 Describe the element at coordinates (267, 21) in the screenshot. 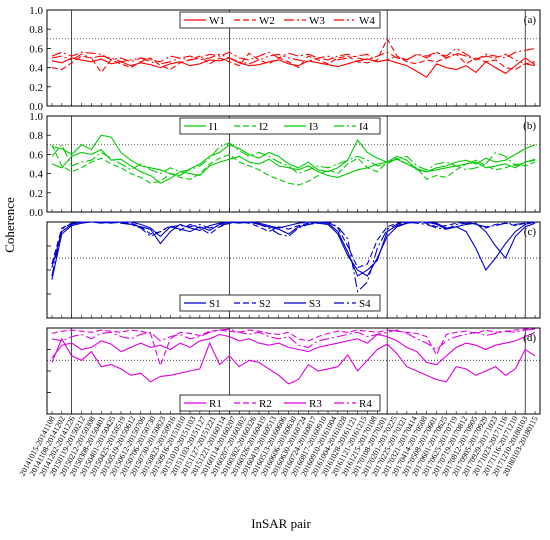

I see `legend-label-W2: W2` at that location.